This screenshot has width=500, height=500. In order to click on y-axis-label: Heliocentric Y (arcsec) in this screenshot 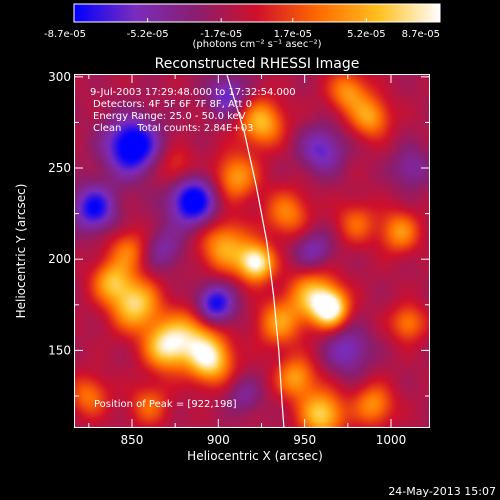, I will do `click(21, 251)`.